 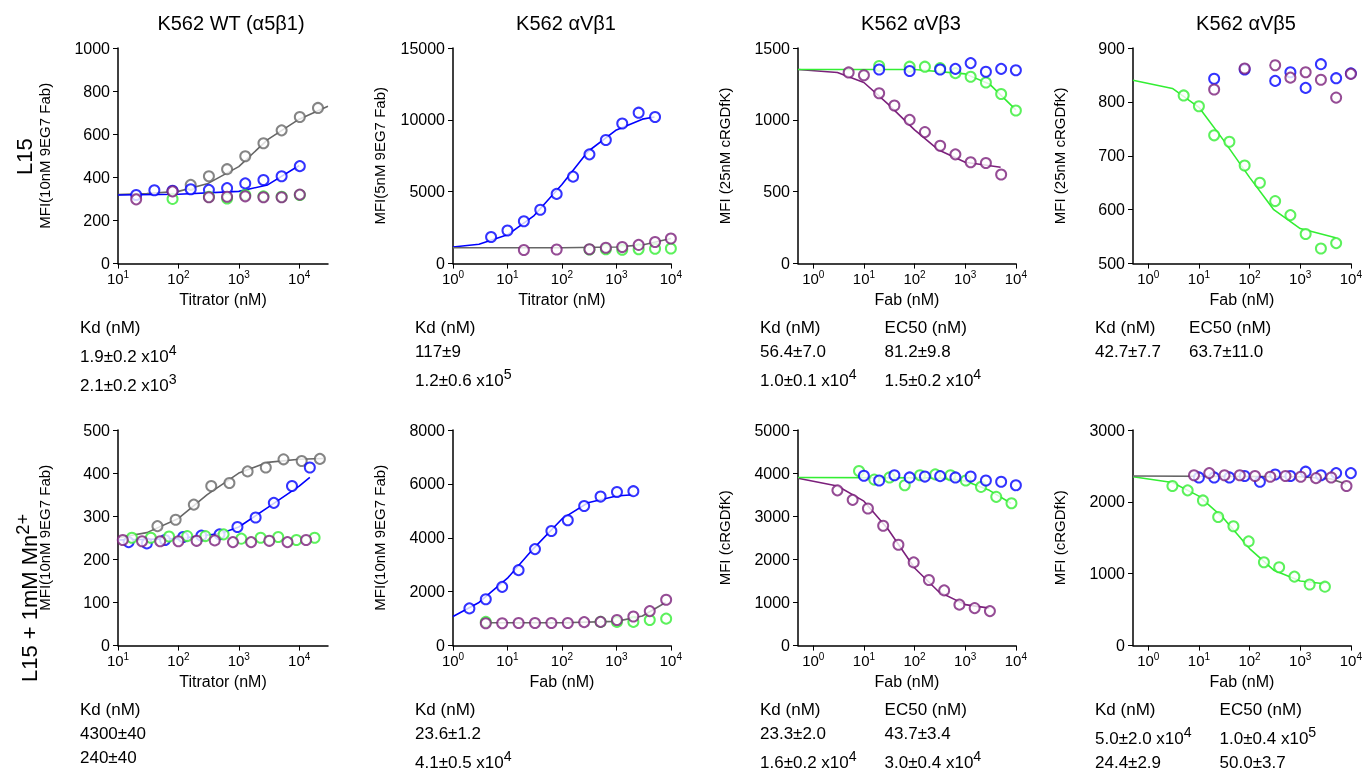 I want to click on y-tick-label: 8000, so click(x=427, y=430).